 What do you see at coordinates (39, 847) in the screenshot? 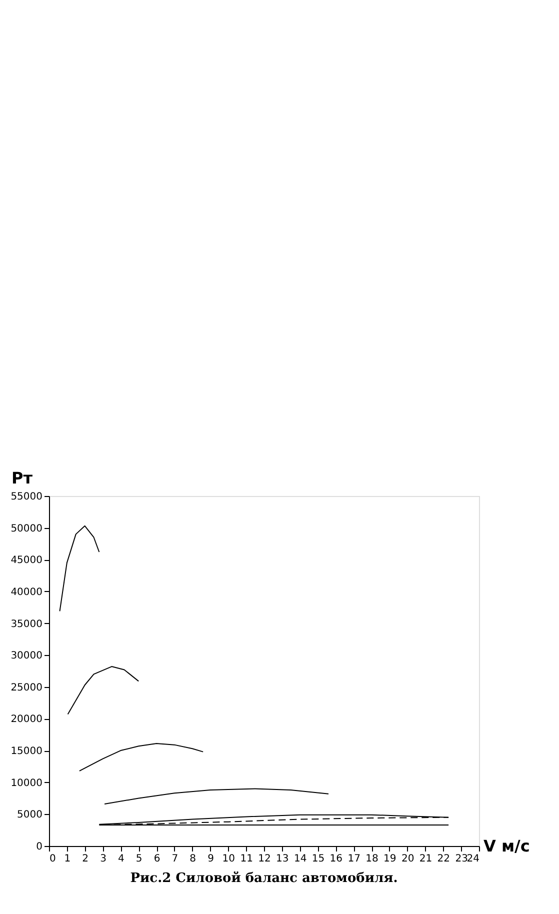
I see `y-tick-label: 0` at bounding box center [39, 847].